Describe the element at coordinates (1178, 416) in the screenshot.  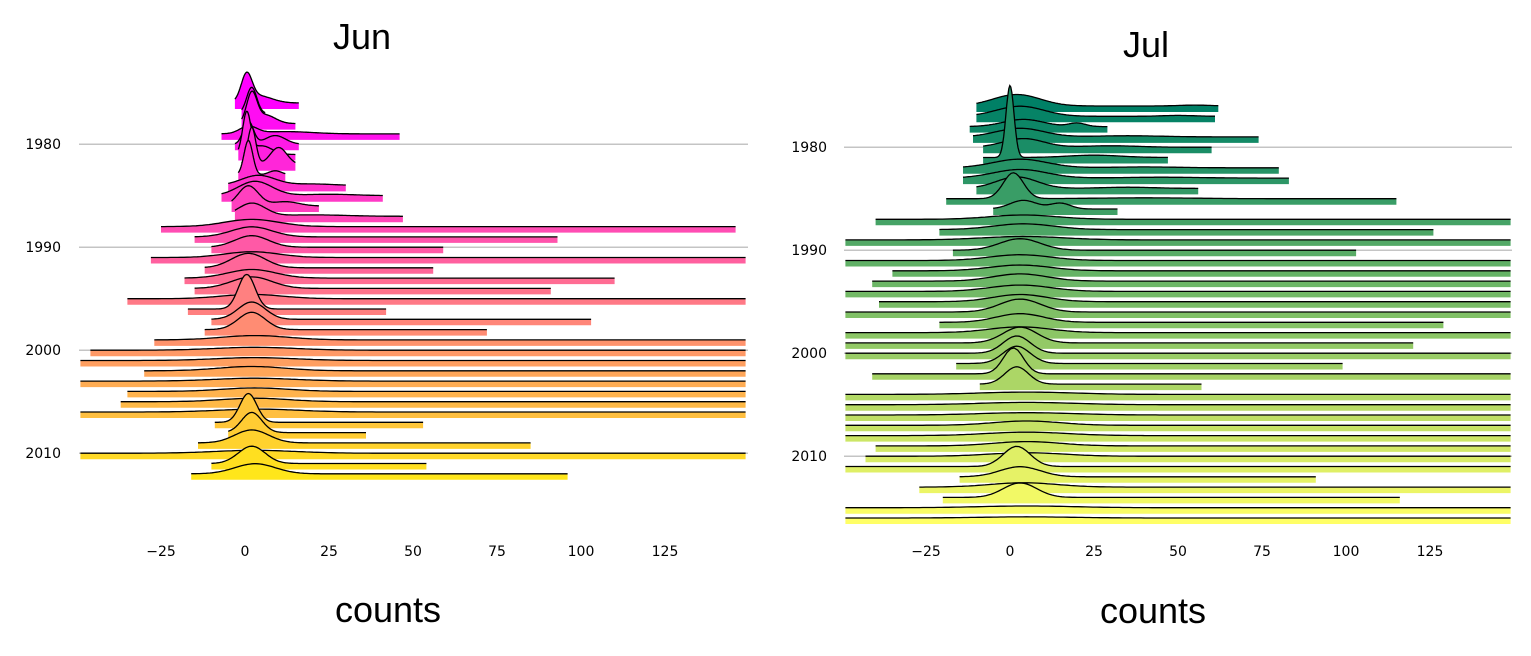
I see `ridge-fill-2006` at that location.